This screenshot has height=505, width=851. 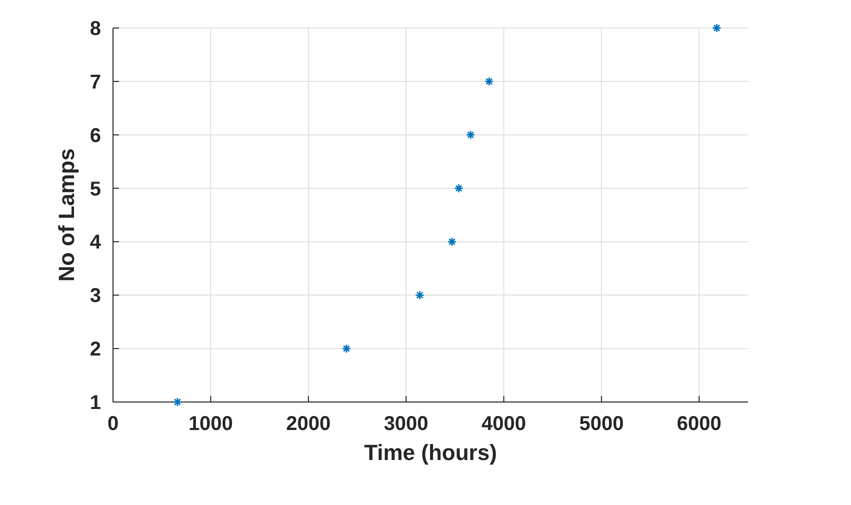 What do you see at coordinates (113, 424) in the screenshot?
I see `x-tick-label: 0` at bounding box center [113, 424].